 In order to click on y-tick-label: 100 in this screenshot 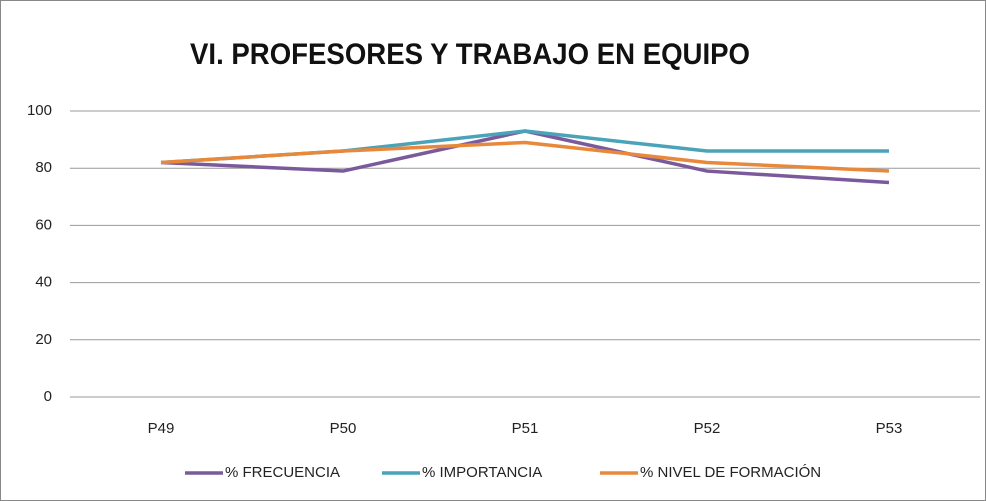, I will do `click(39, 110)`.